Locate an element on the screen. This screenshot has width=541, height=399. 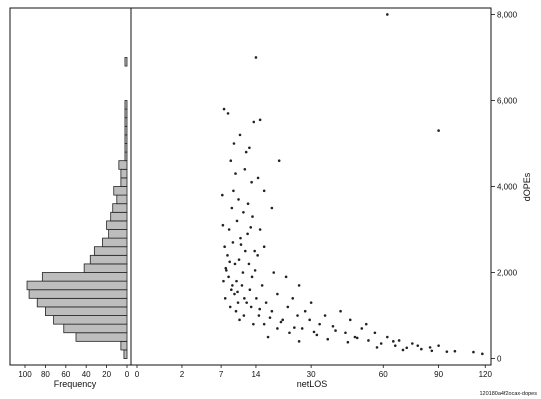
scatter-y-tick-label-1: 2,000 is located at coordinates (507, 273).